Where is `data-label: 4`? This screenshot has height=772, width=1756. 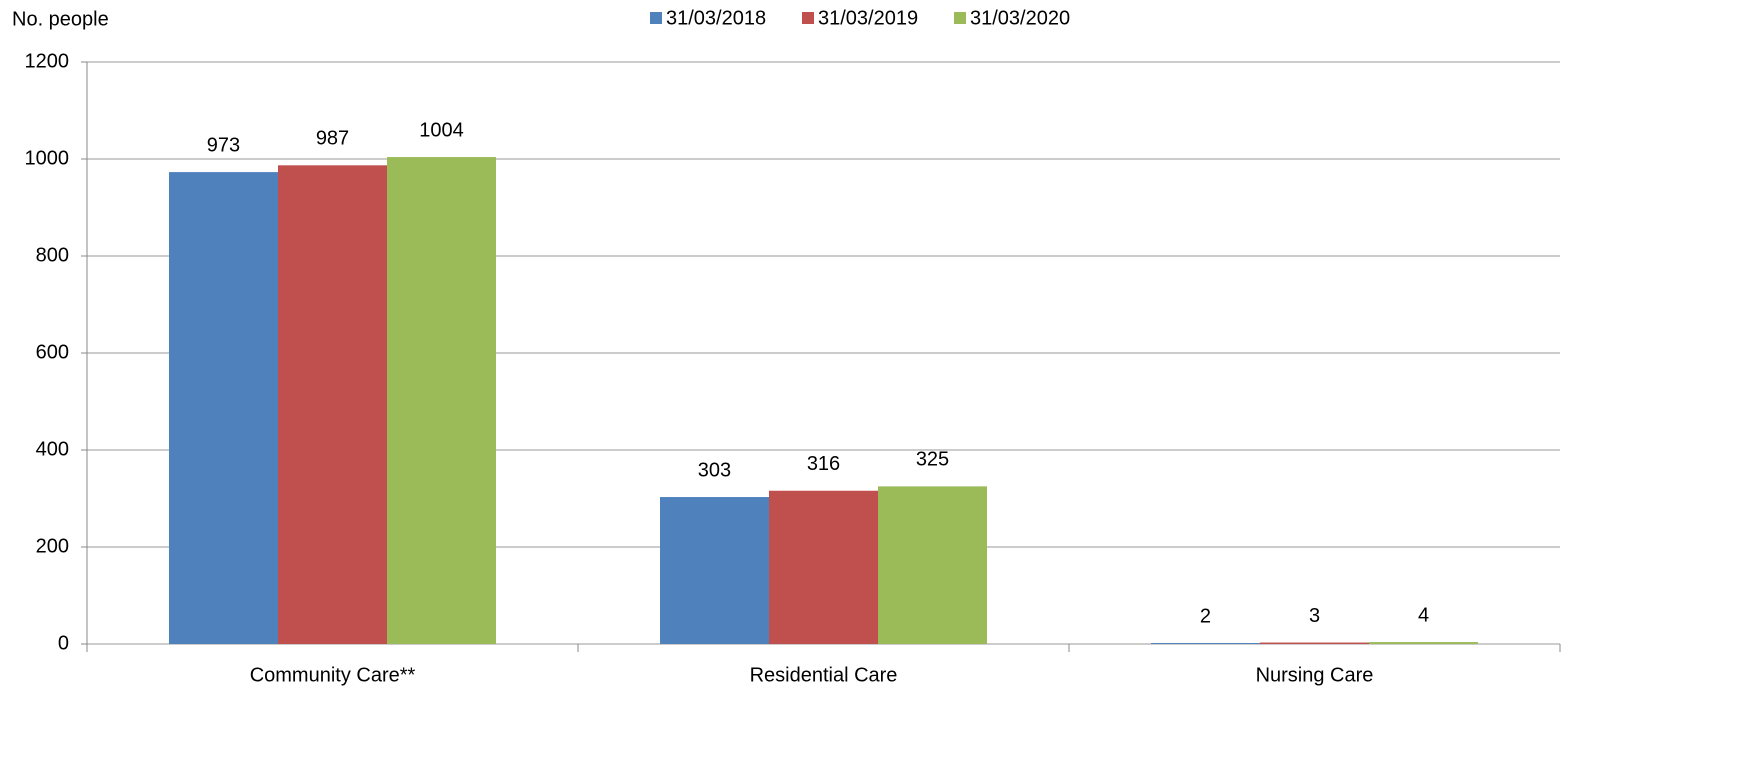 data-label: 4 is located at coordinates (1423, 615).